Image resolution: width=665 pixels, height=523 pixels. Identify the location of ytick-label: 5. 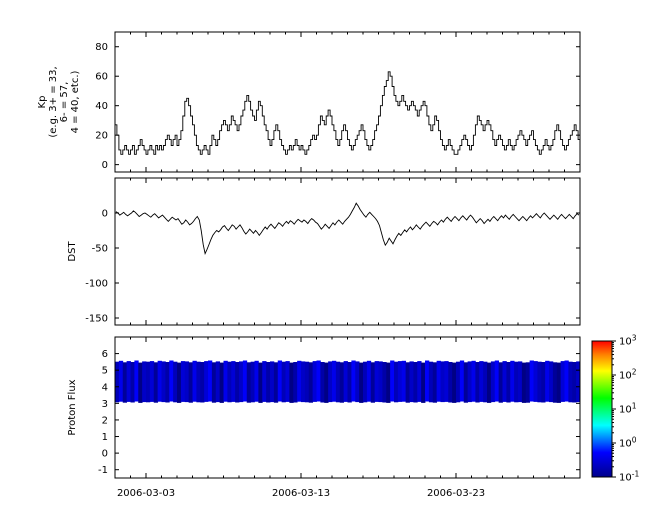
(105, 371).